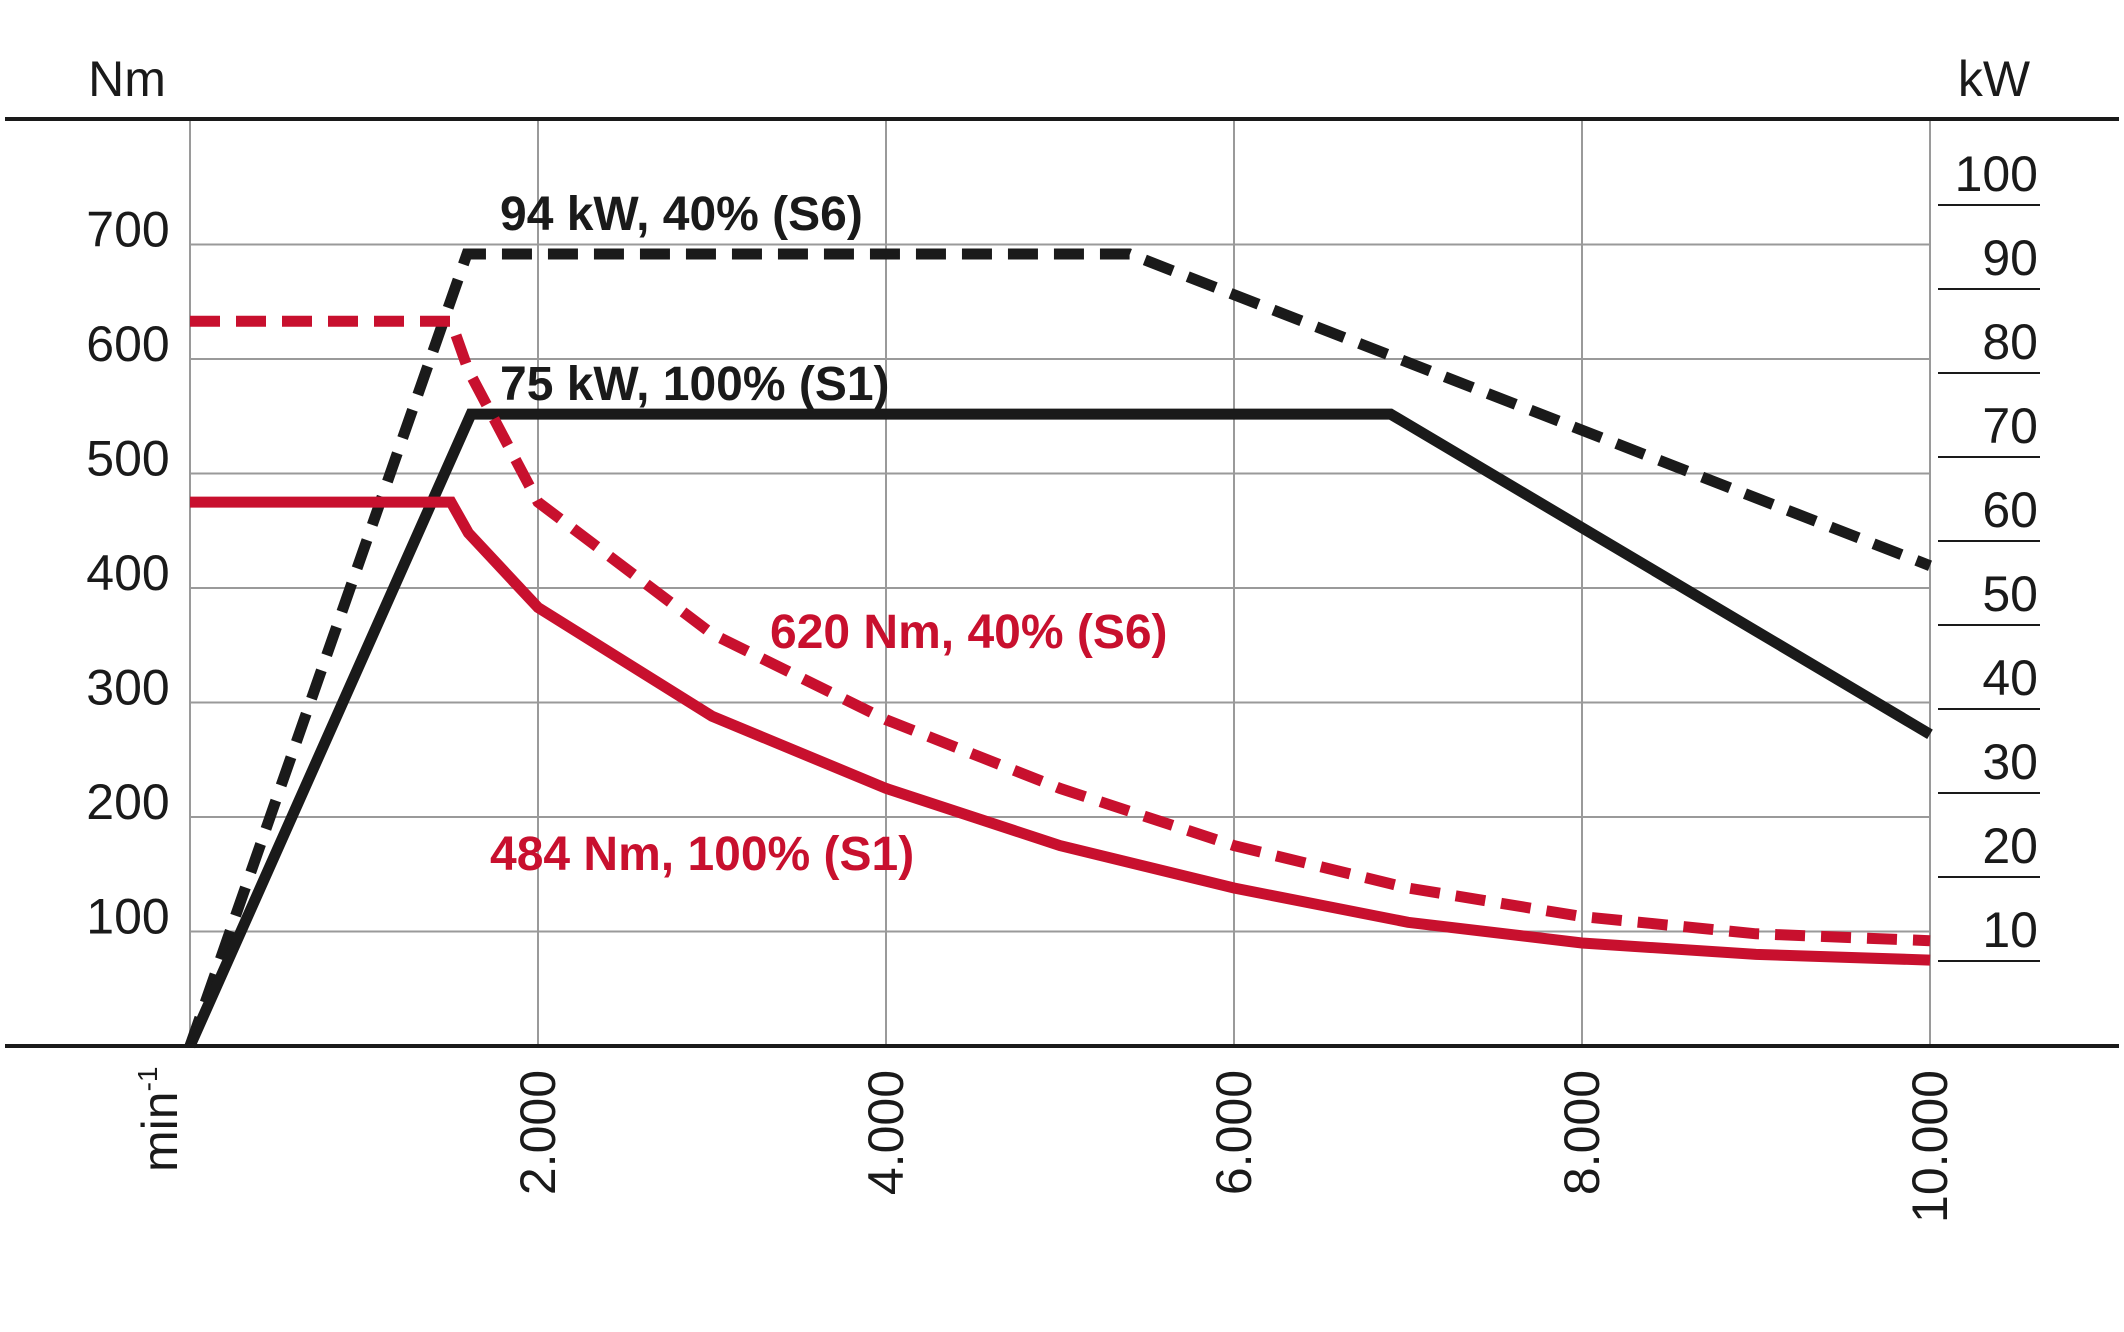 The image size is (2124, 1332). Describe the element at coordinates (886, 1132) in the screenshot. I see `x-tick-label: 4.000` at that location.